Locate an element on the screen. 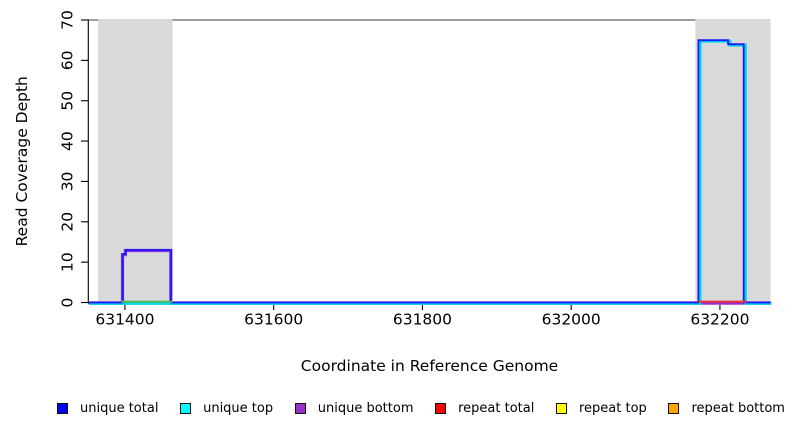  legend-item-unique-bottom: unique bottom is located at coordinates (354, 408).